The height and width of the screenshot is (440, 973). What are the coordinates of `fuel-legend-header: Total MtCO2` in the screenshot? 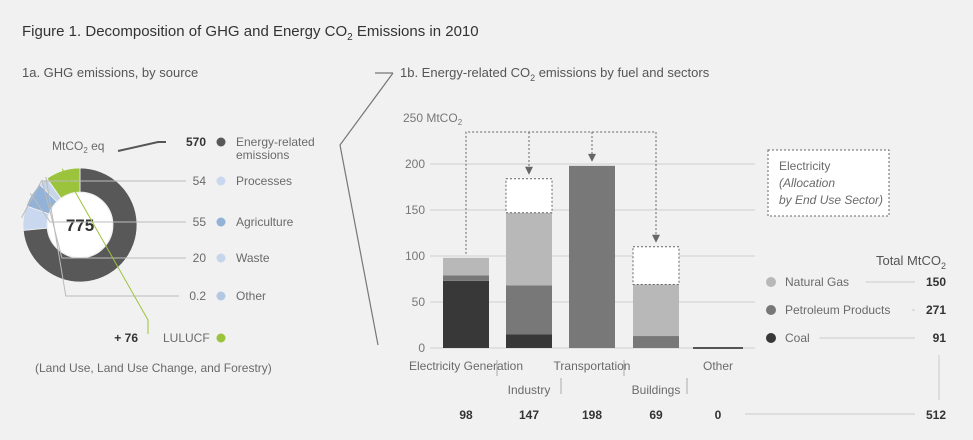 It's located at (911, 262).